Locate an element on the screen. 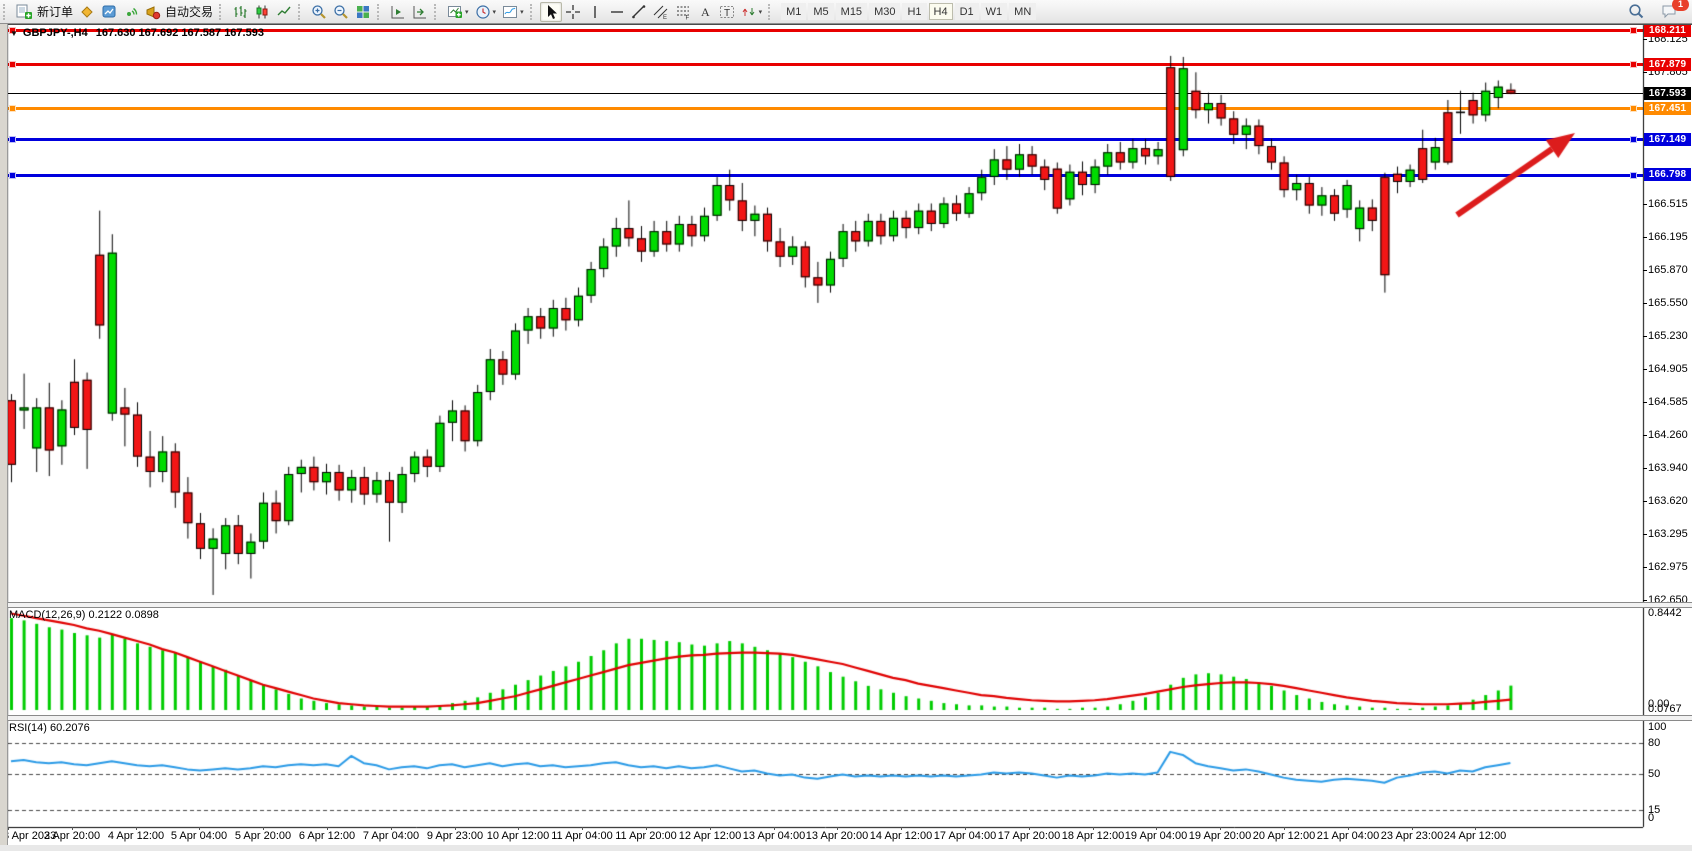 This screenshot has height=851, width=1692. templates-button: ▾ is located at coordinates (513, 12).